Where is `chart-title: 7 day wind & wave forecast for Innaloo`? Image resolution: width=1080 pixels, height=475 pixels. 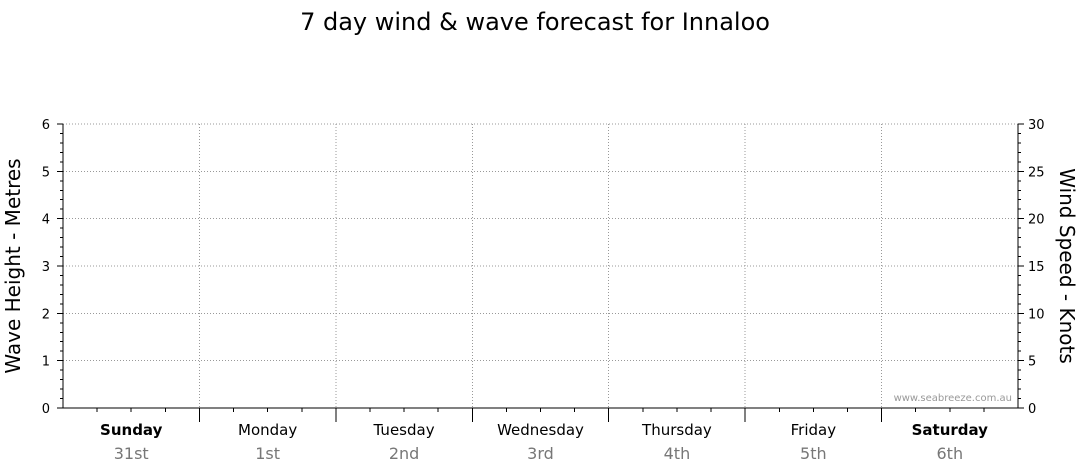 chart-title: 7 day wind & wave forecast for Innaloo is located at coordinates (535, 22).